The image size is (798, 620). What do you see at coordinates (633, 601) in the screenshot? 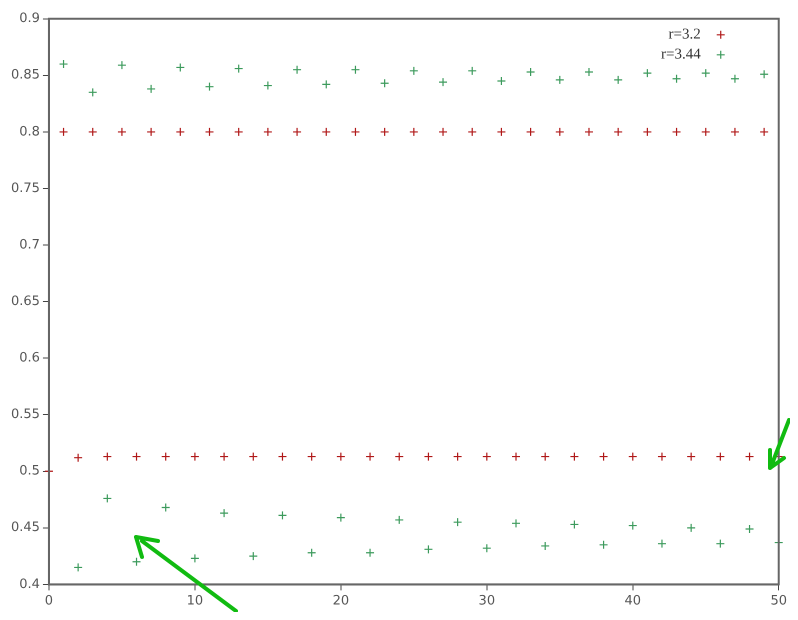
I see `x-tick-label: 40` at bounding box center [633, 601].